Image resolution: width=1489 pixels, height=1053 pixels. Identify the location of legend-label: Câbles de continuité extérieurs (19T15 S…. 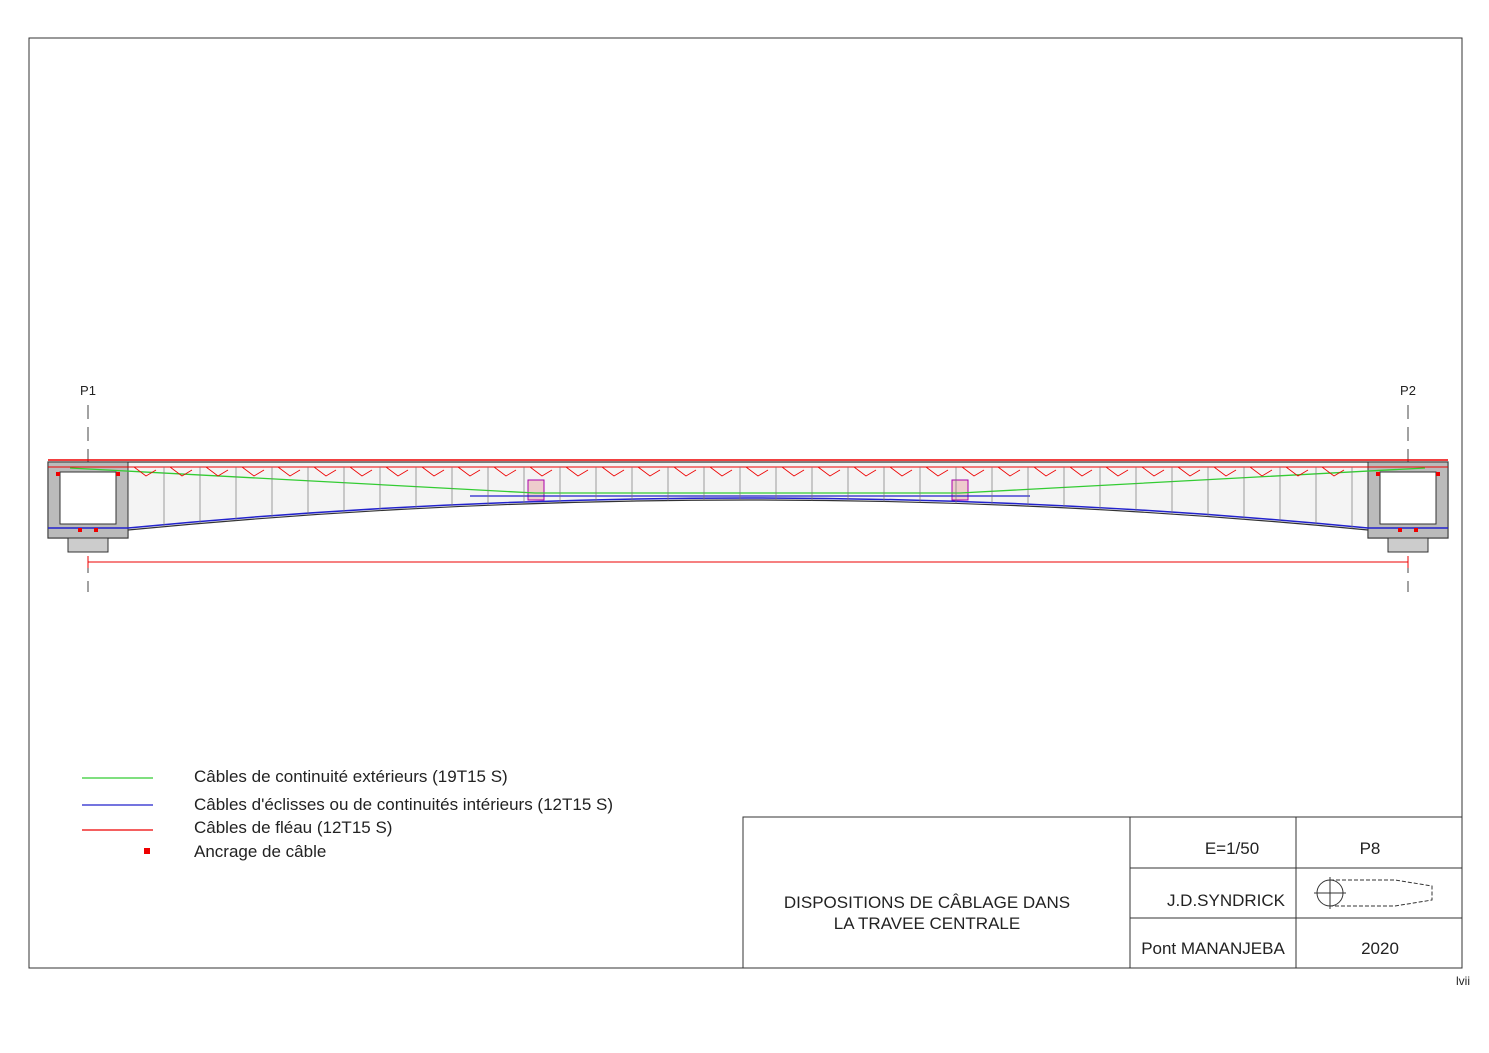
(351, 776).